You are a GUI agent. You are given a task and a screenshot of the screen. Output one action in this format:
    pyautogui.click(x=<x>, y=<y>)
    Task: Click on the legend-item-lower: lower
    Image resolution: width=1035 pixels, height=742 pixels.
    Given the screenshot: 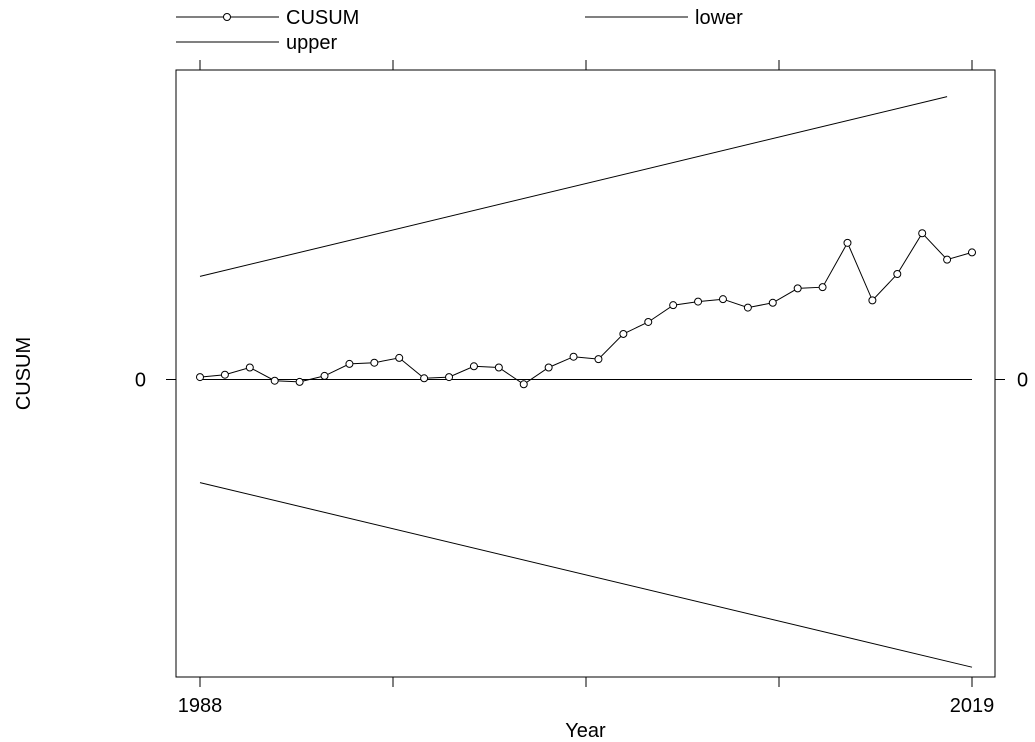 What is the action you would take?
    pyautogui.click(x=664, y=18)
    